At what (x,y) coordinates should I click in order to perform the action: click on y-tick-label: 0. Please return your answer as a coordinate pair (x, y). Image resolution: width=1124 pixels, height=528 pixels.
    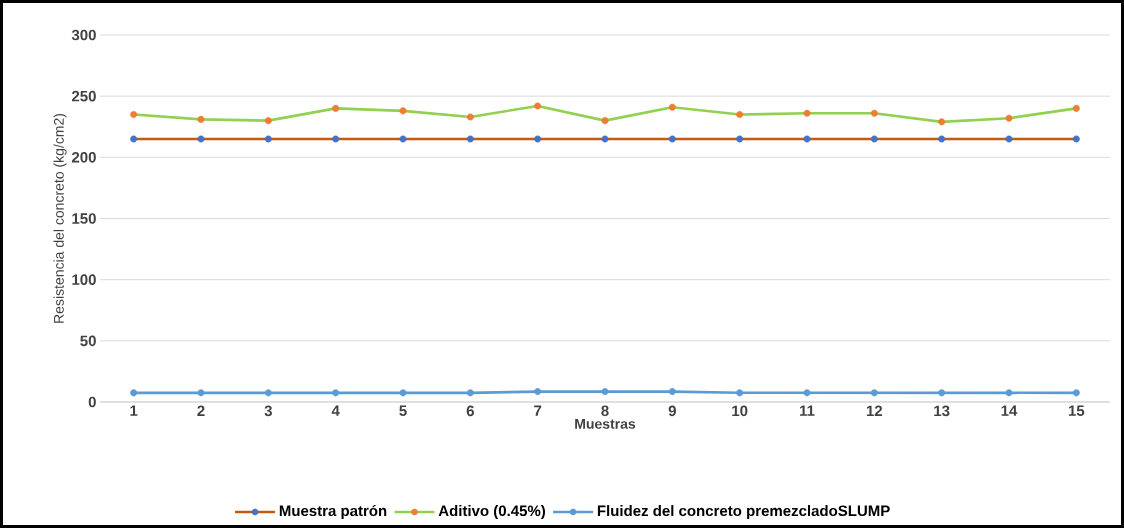
    Looking at the image, I should click on (92, 402).